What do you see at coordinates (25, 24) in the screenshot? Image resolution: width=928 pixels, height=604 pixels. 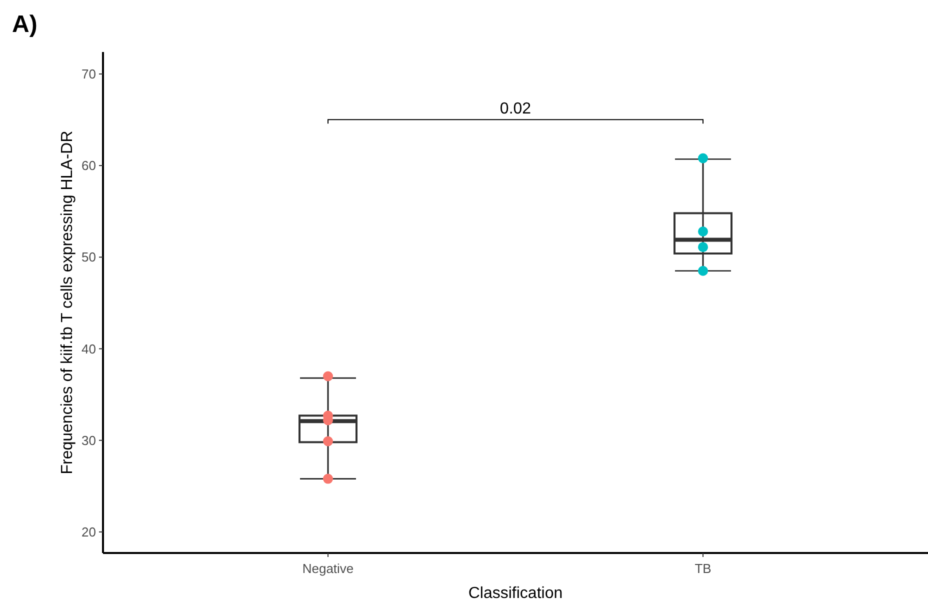 I see `text: A)` at bounding box center [25, 24].